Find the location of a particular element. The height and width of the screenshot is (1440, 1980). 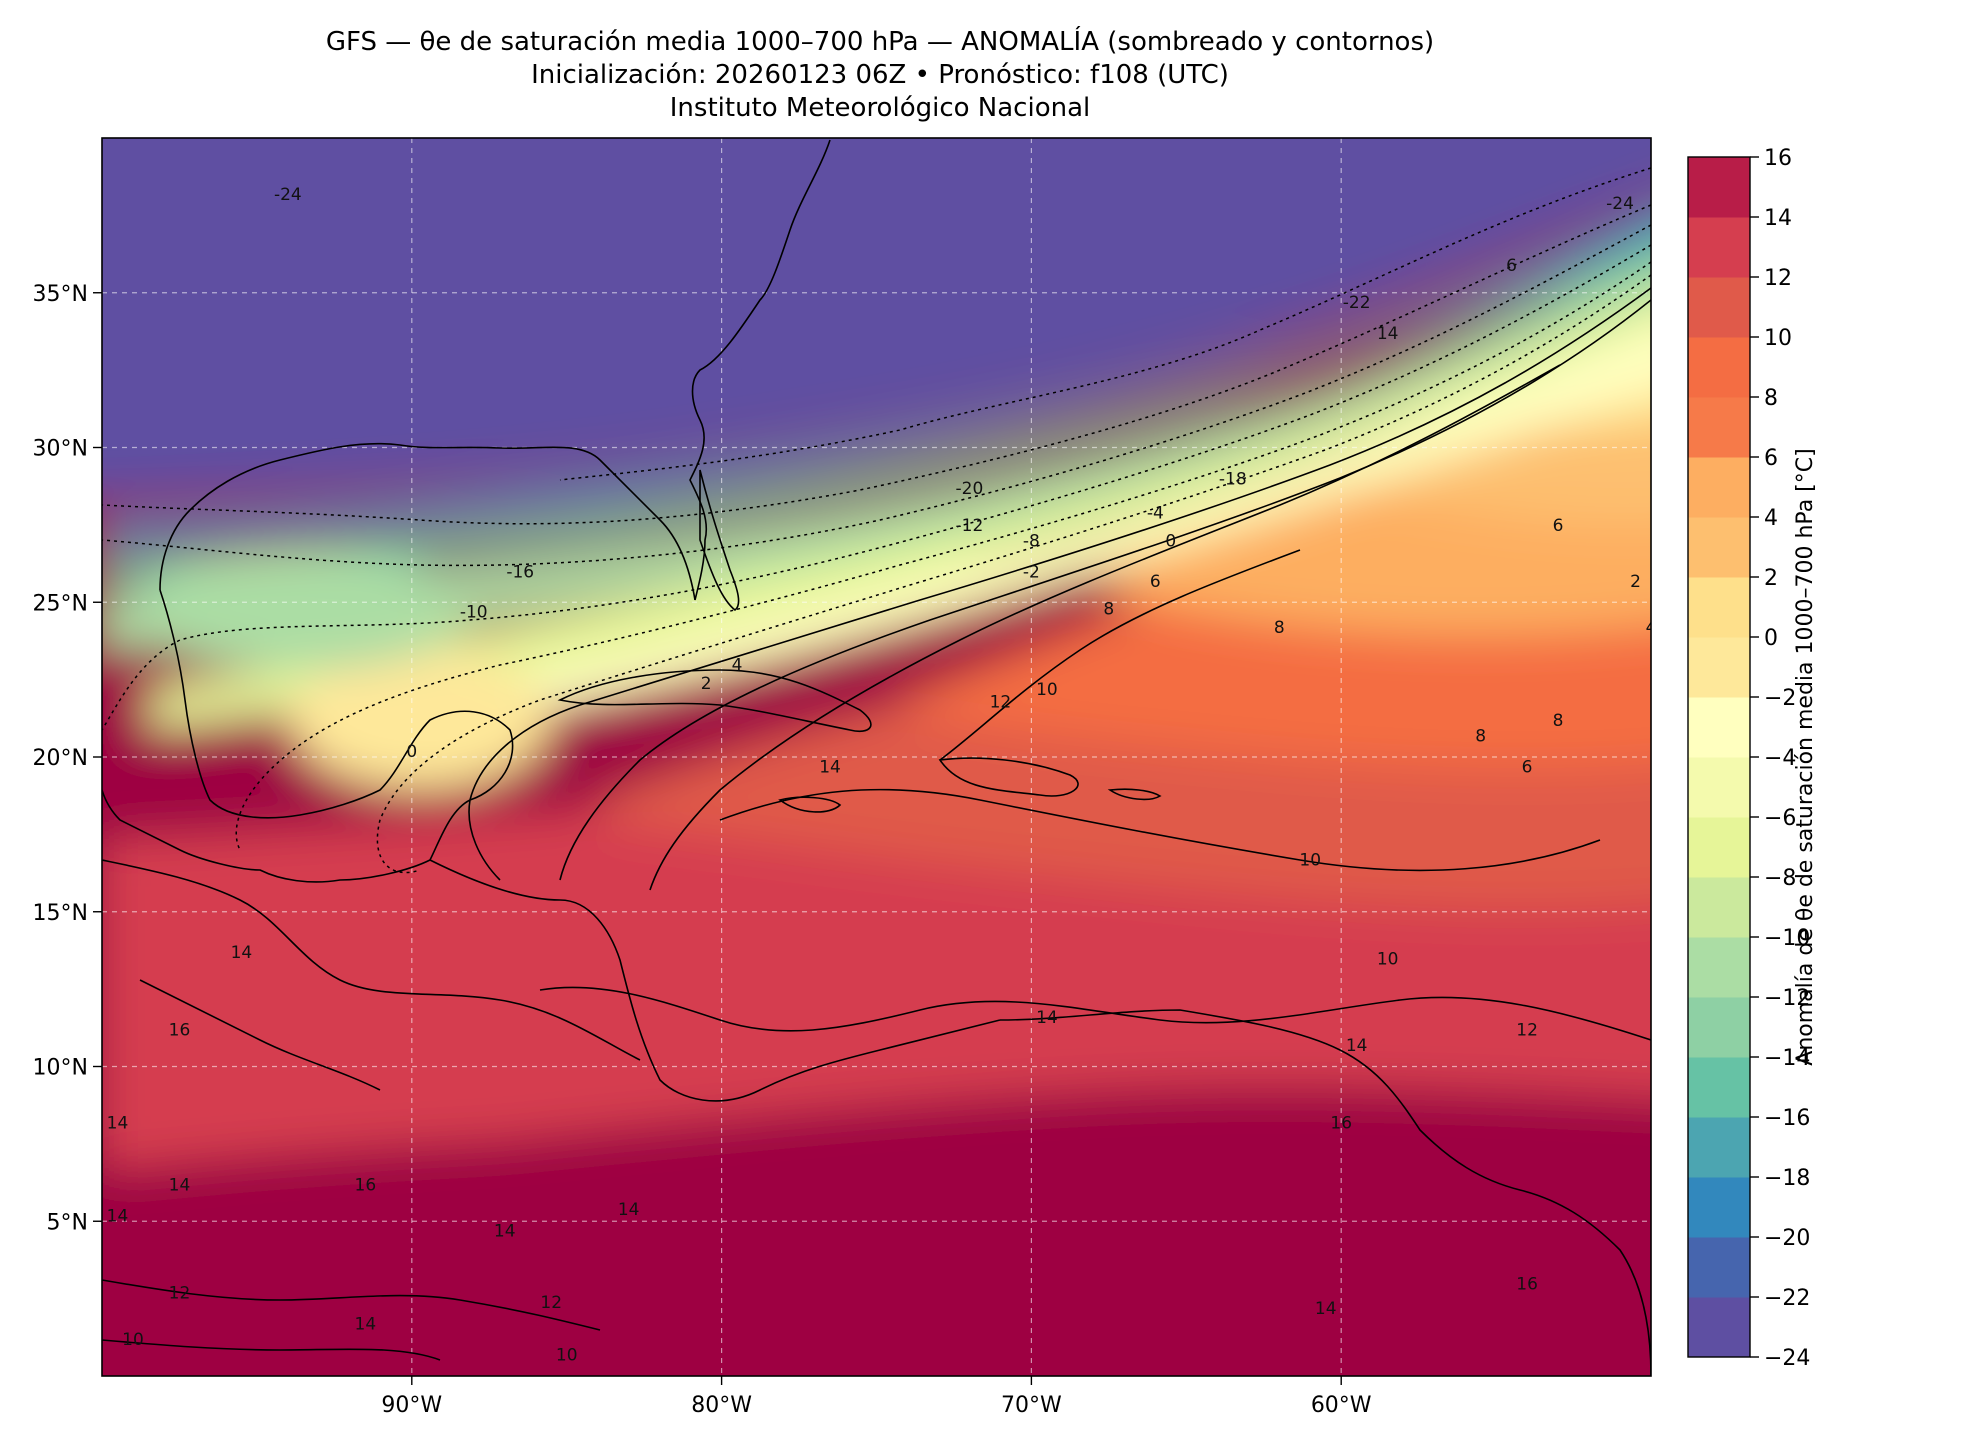

y-tick-label: 20°N is located at coordinates (60, 758).